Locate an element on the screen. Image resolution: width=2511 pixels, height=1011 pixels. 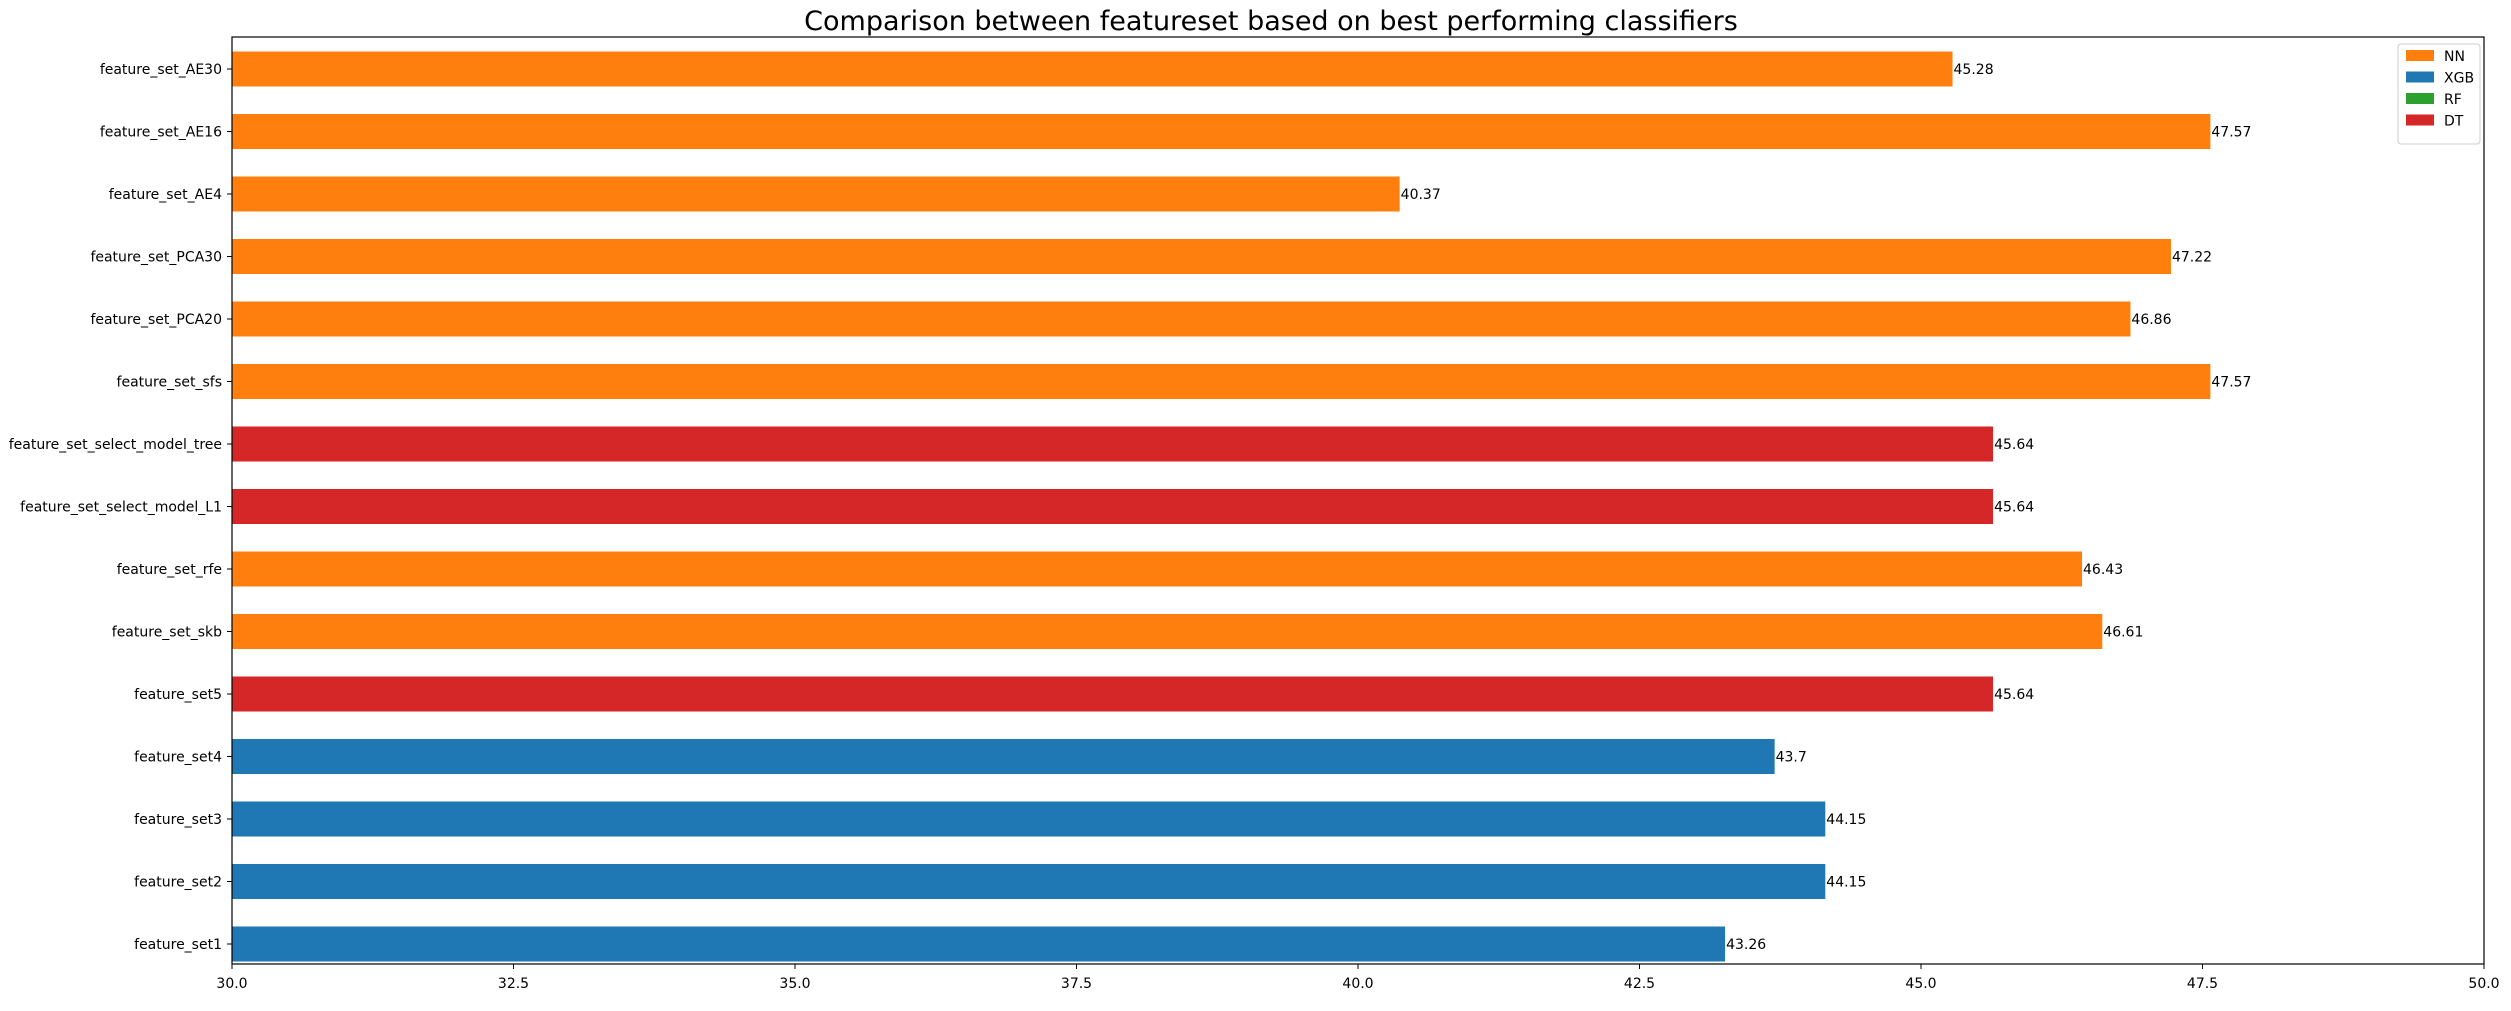
data-label-feature_set_select_model_tree: 45.64 is located at coordinates (2014, 445).